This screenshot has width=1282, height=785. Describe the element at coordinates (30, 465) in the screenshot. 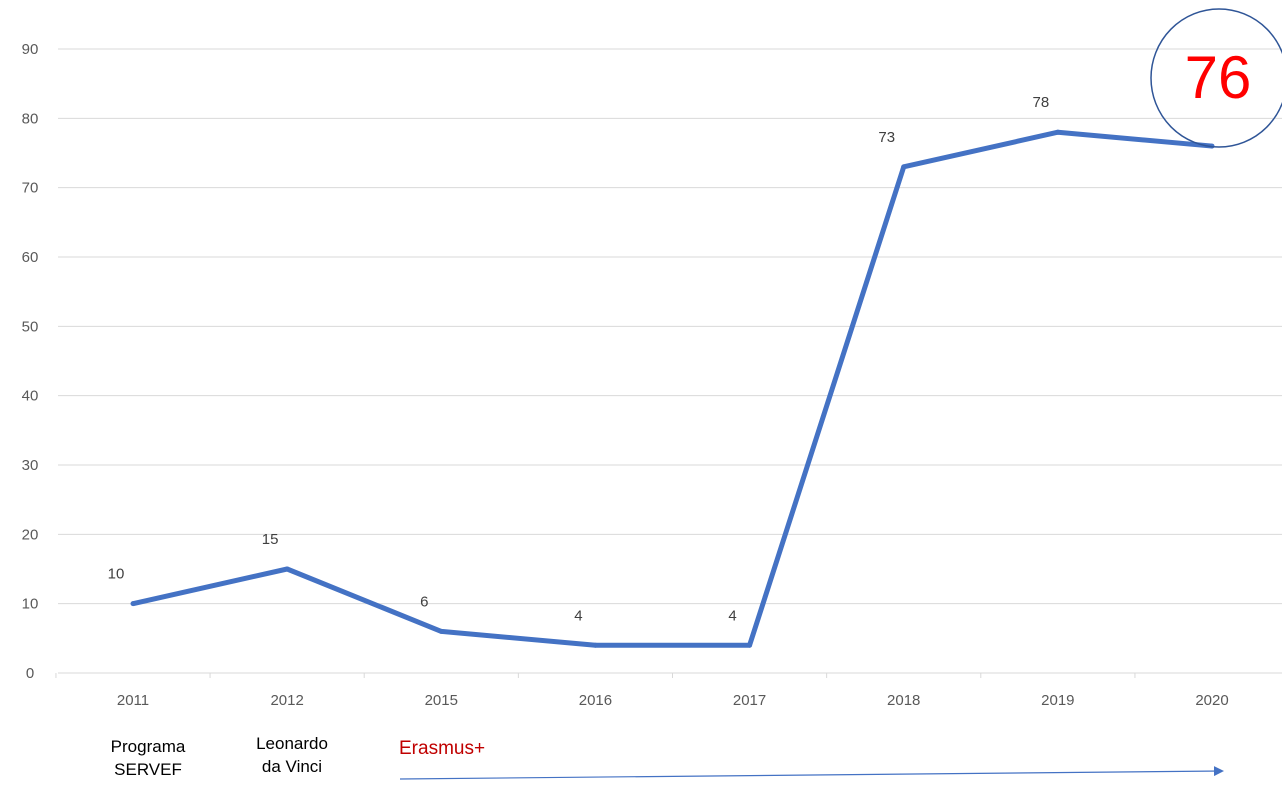

I see `y-tick-label: 30` at that location.